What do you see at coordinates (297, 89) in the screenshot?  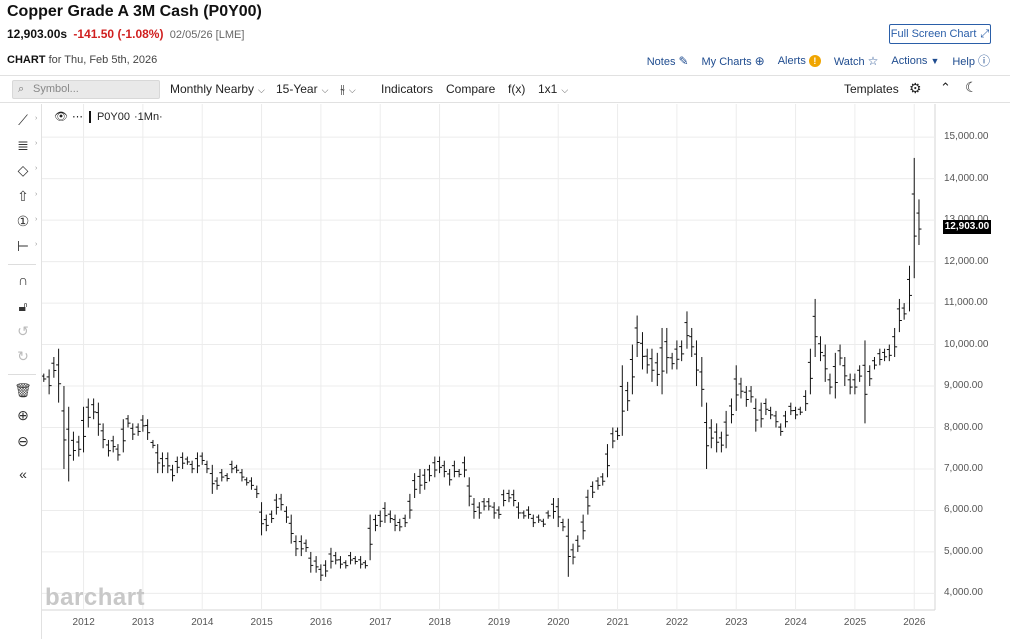 I see `range-label: 15-Year` at bounding box center [297, 89].